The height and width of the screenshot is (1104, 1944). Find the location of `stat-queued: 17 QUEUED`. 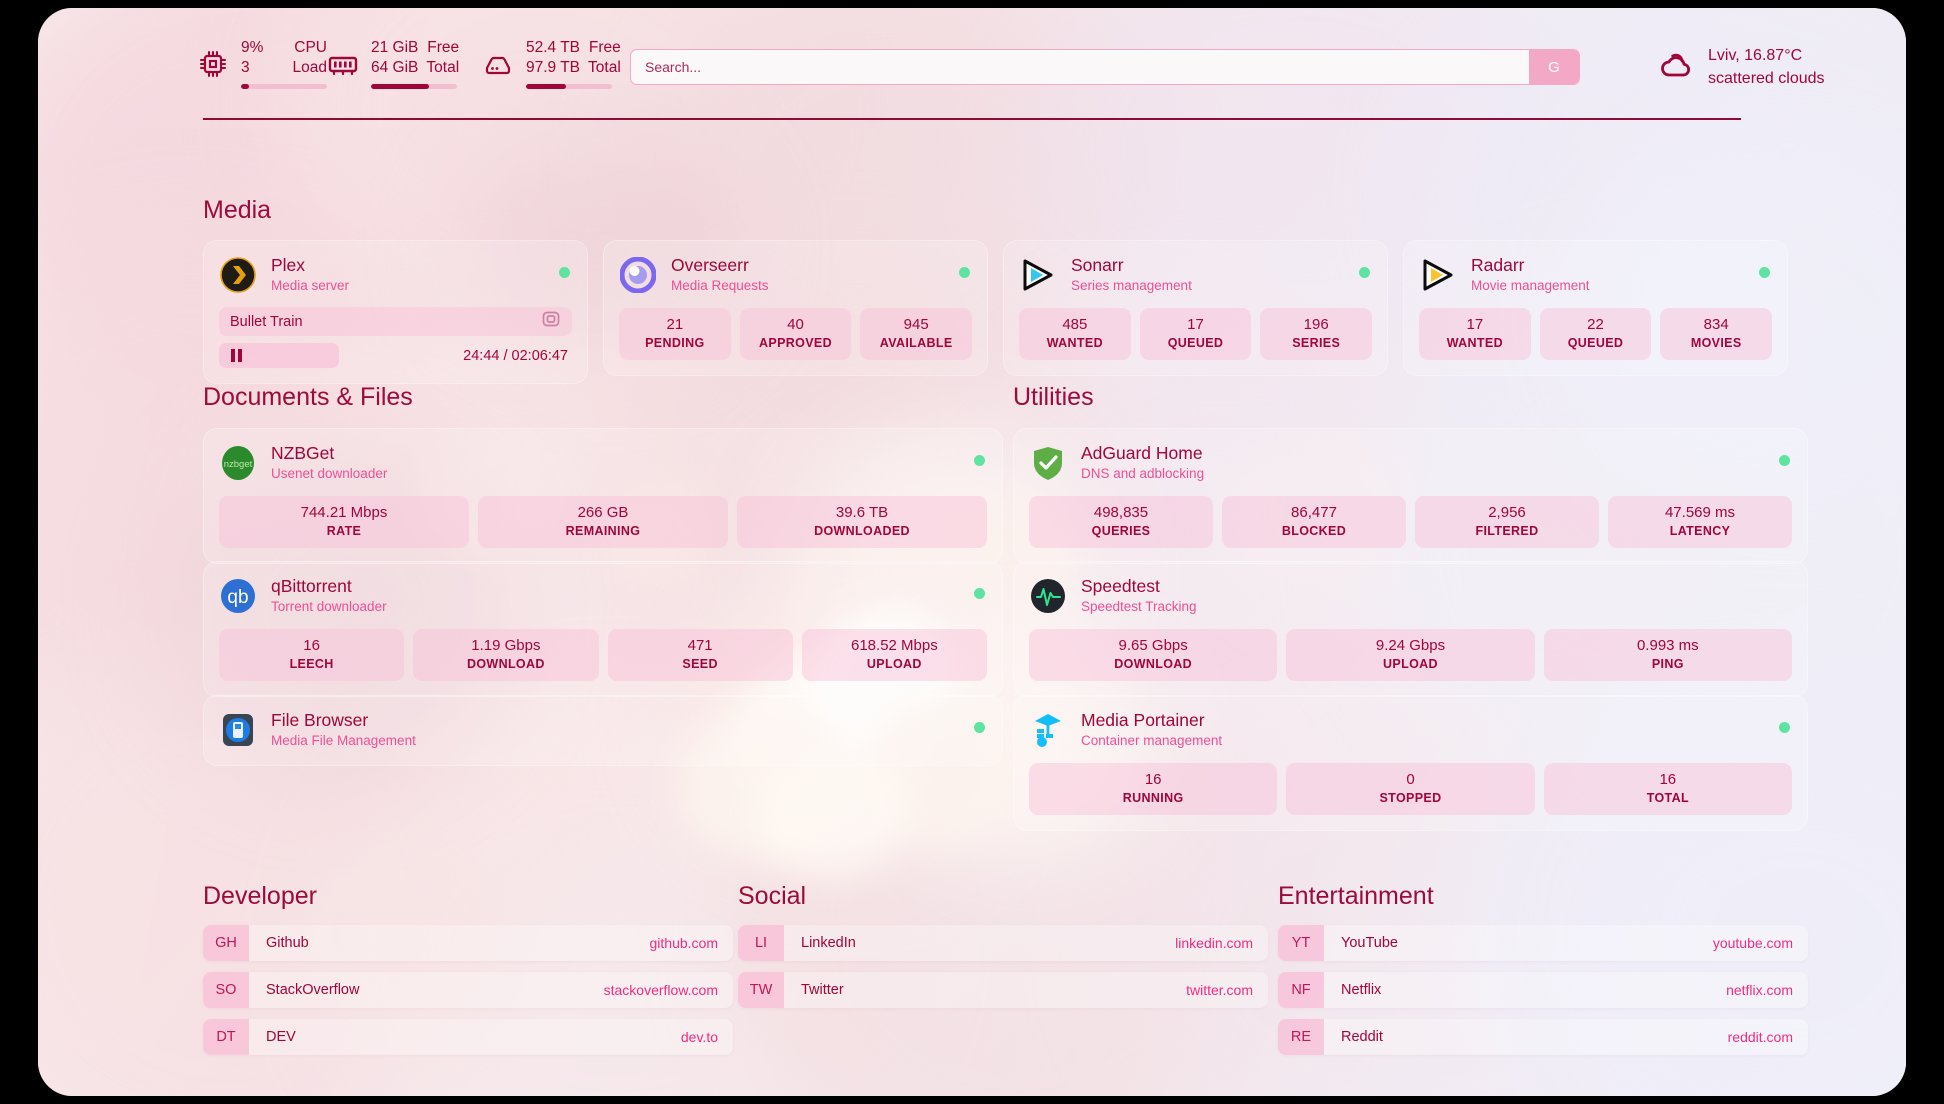

stat-queued: 17 QUEUED is located at coordinates (1195, 334).